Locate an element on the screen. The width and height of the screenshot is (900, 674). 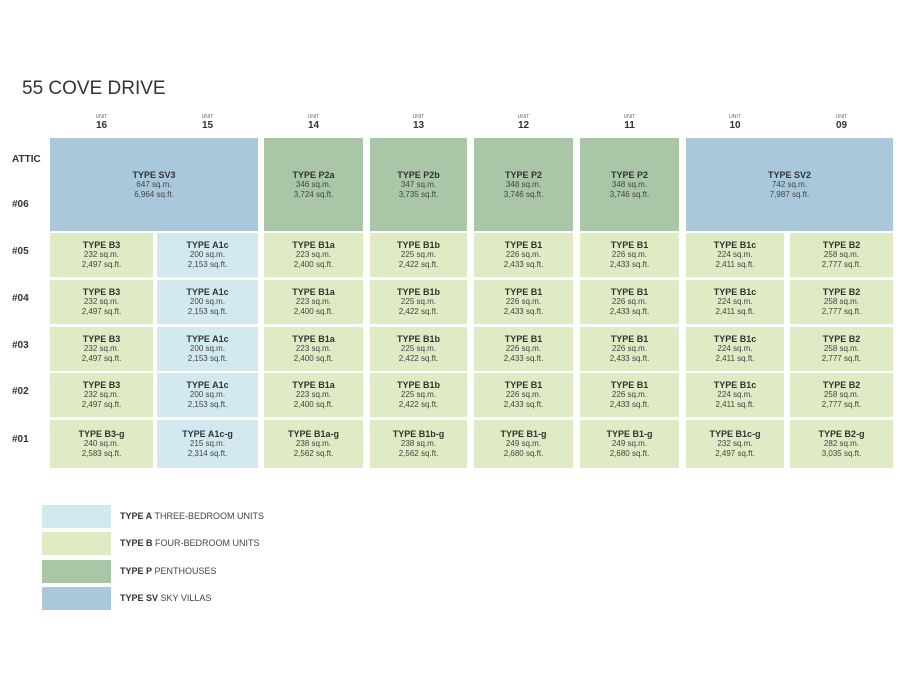
unit-sqm: 224 sq.m. is located at coordinates (735, 348).